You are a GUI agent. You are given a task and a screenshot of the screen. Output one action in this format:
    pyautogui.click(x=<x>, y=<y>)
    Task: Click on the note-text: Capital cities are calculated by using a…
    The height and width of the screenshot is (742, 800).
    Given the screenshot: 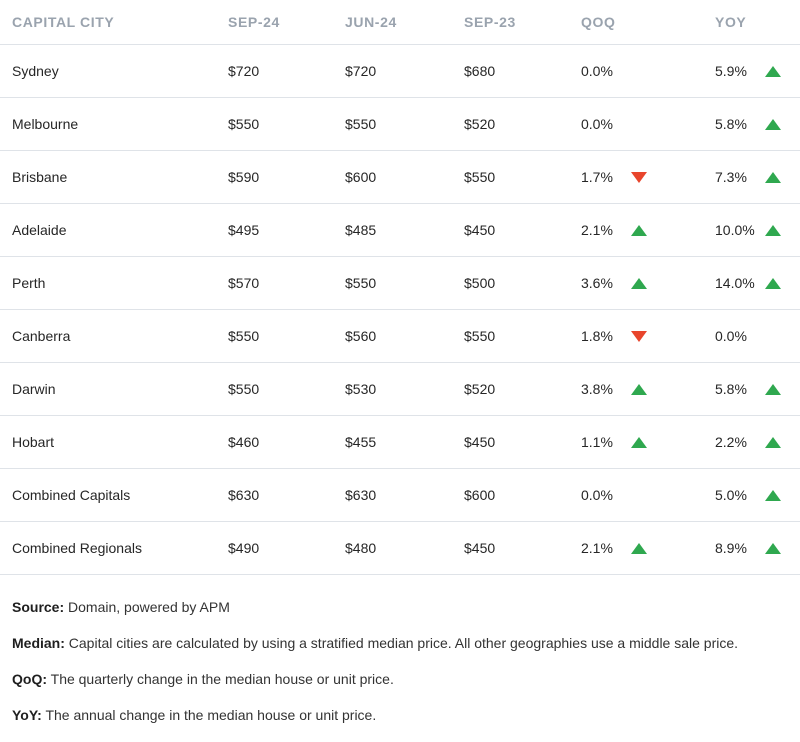 What is the action you would take?
    pyautogui.click(x=401, y=643)
    